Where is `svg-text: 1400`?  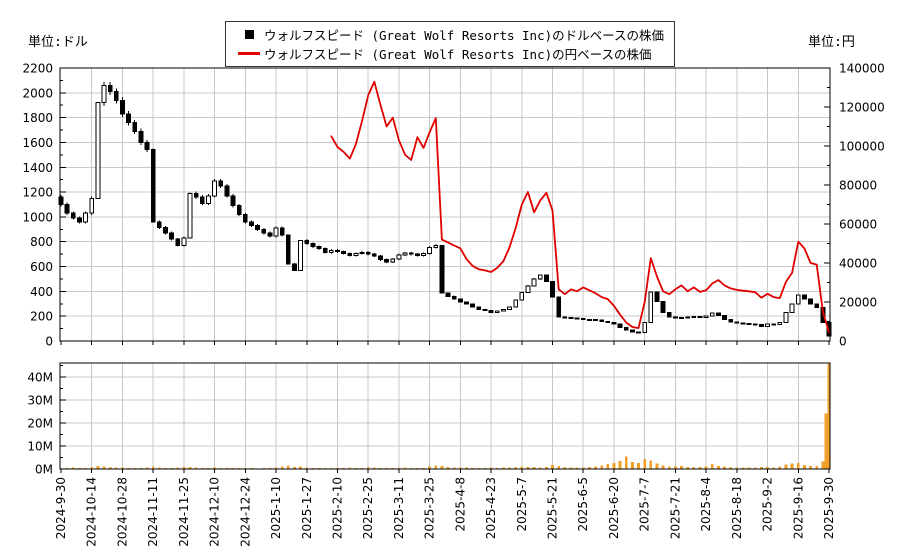 svg-text: 1400 is located at coordinates (37, 168).